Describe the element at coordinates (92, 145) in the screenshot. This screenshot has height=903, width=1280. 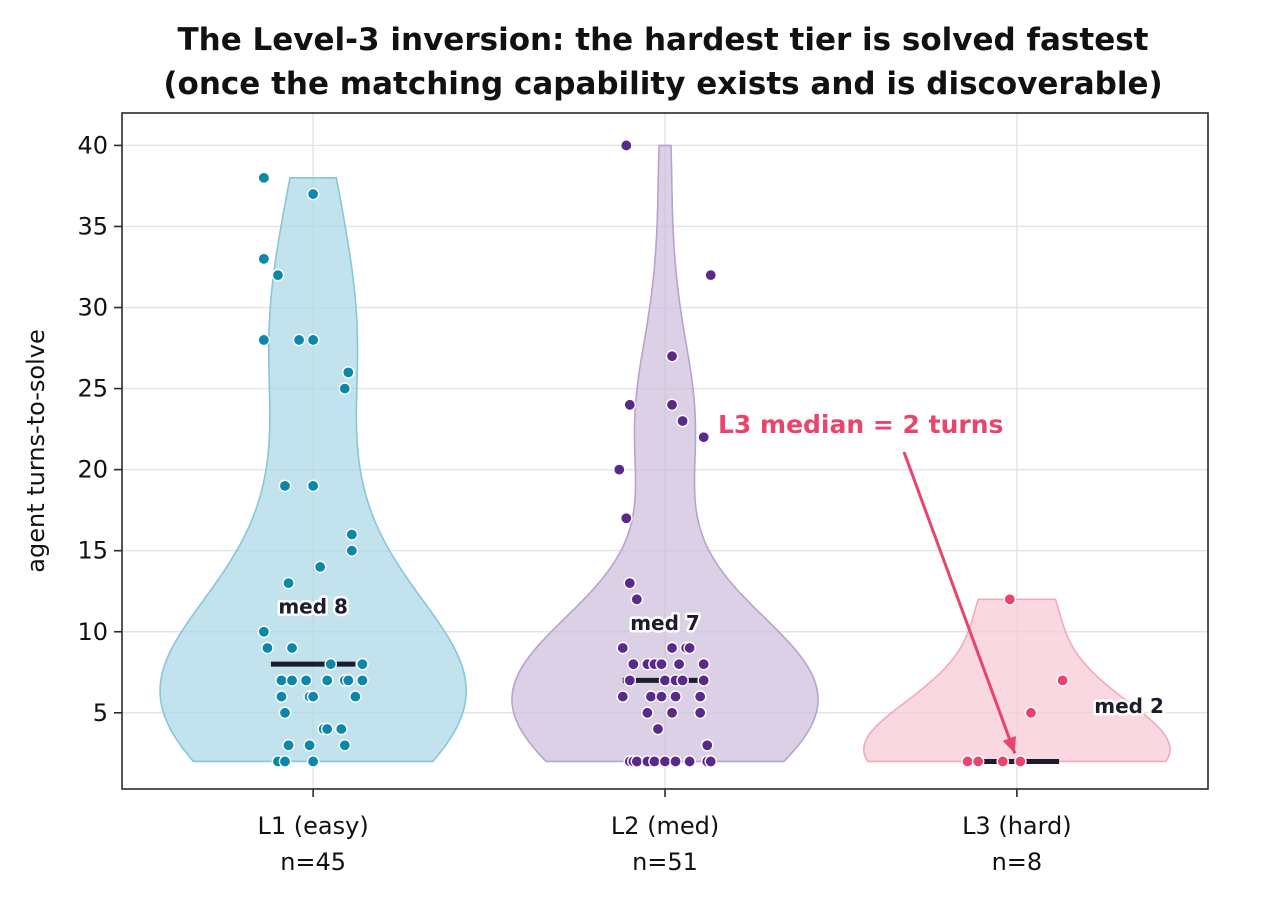
I see `y-tick-label: 40` at that location.